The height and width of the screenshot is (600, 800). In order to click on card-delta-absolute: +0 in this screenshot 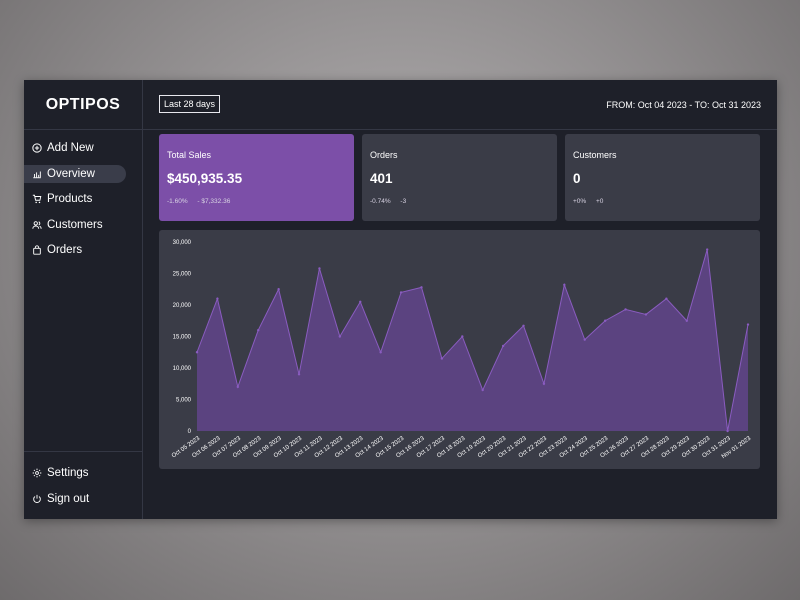, I will do `click(600, 201)`.